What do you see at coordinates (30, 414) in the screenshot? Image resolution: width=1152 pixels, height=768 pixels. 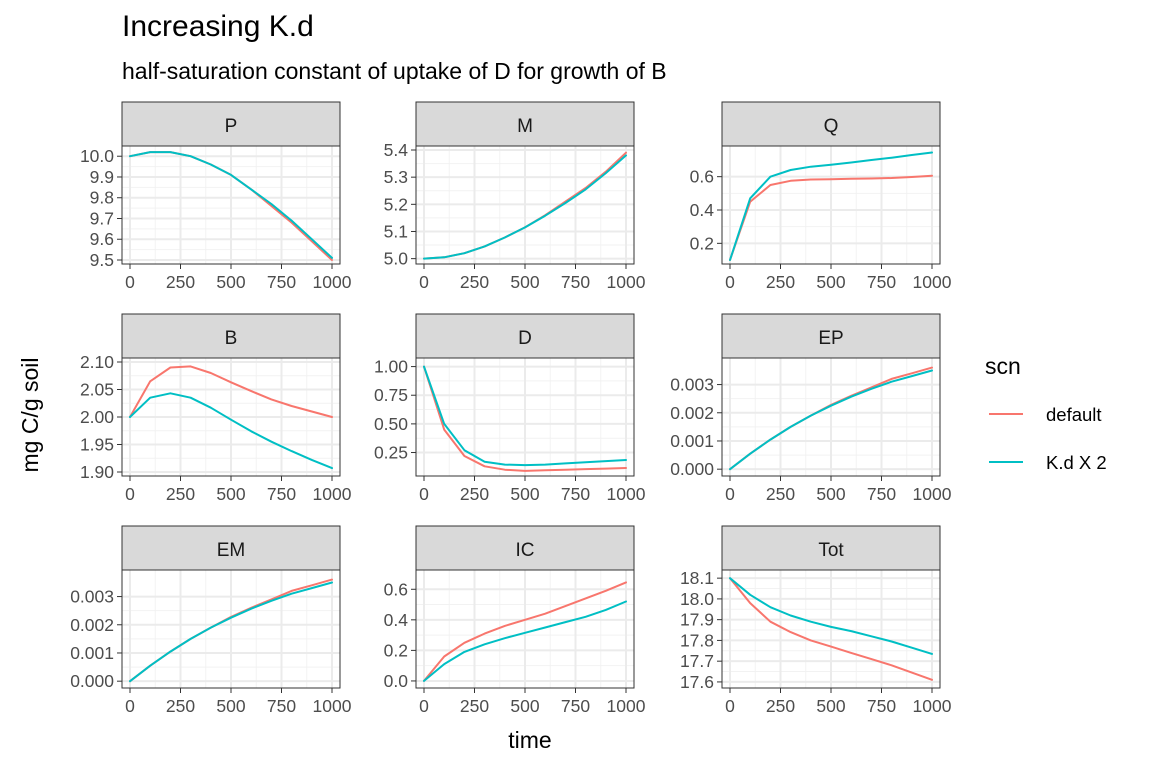 I see `y-axis-label: mg C/g soil` at bounding box center [30, 414].